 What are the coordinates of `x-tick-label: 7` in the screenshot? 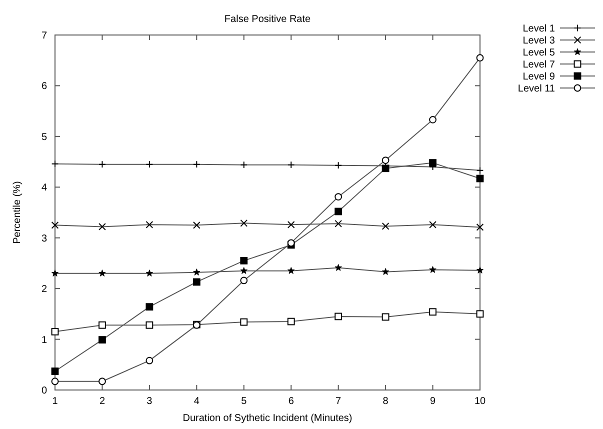 It's located at (339, 401).